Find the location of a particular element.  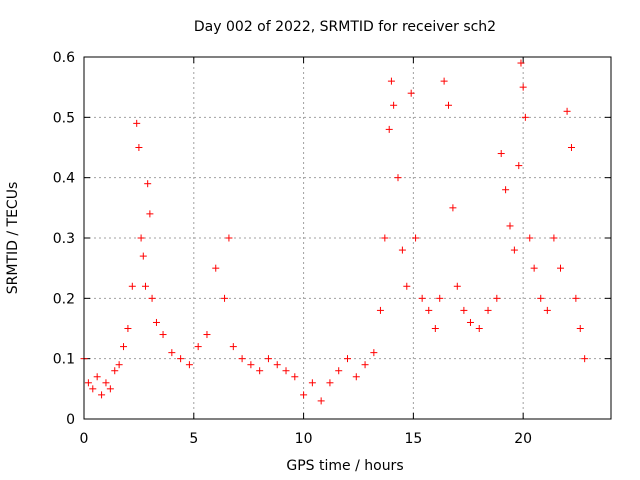

x-tick-label: 10 is located at coordinates (304, 439).